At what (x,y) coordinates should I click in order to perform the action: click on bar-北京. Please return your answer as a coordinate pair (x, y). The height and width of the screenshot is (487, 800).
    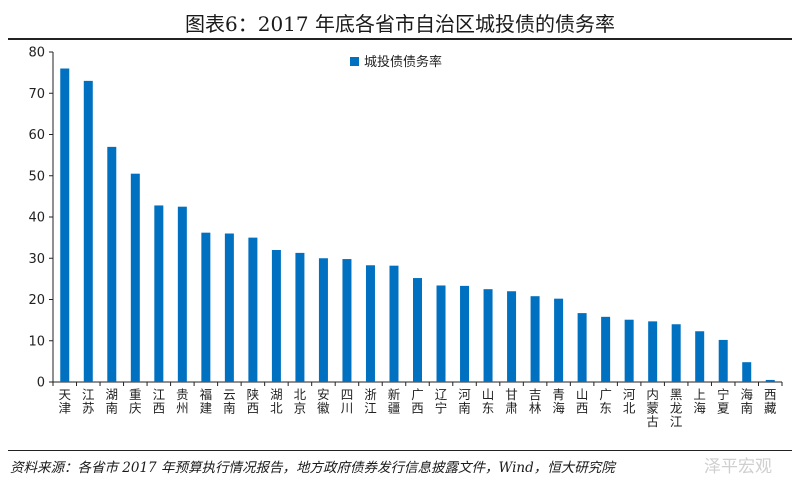
    Looking at the image, I should click on (300, 317).